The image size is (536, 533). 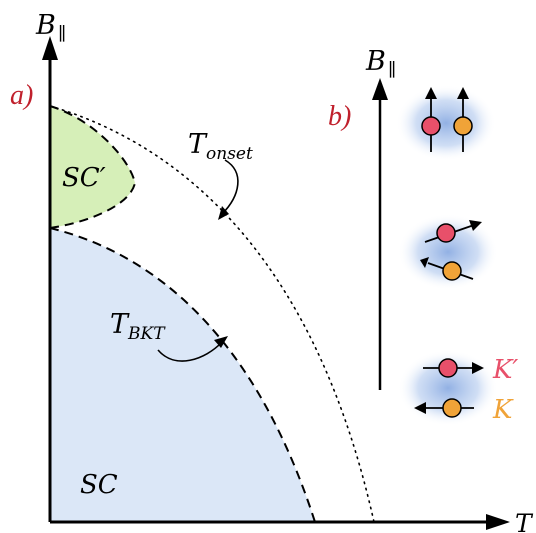 What do you see at coordinates (446, 123) in the screenshot?
I see `pair-state-parallel` at bounding box center [446, 123].